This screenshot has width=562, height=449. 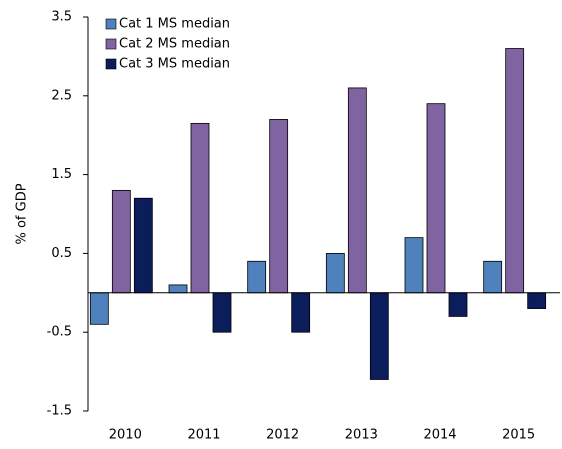 I want to click on x-tick-label: 2014, so click(x=439, y=435).